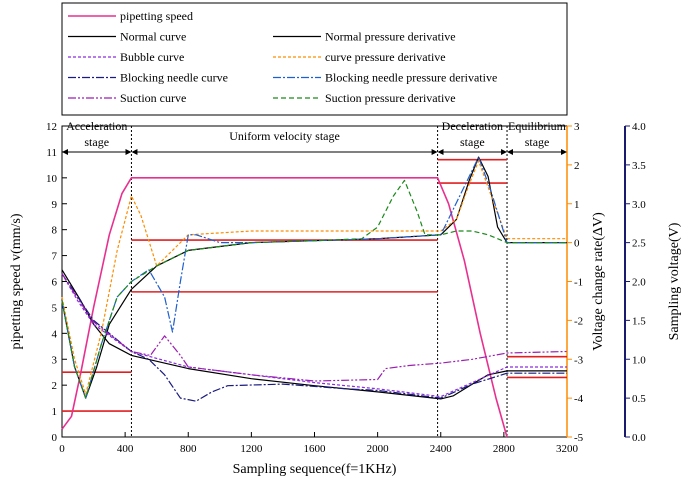  What do you see at coordinates (579, 360) in the screenshot?
I see `y-right1-tick-label: -3` at bounding box center [579, 360].